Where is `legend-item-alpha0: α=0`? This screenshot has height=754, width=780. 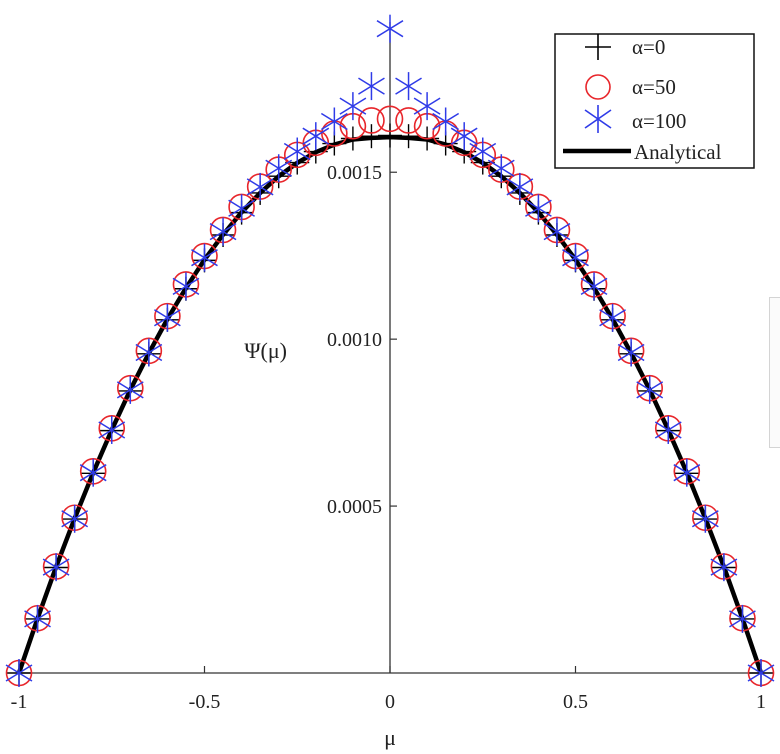 legend-item-alpha0: α=0 is located at coordinates (625, 47).